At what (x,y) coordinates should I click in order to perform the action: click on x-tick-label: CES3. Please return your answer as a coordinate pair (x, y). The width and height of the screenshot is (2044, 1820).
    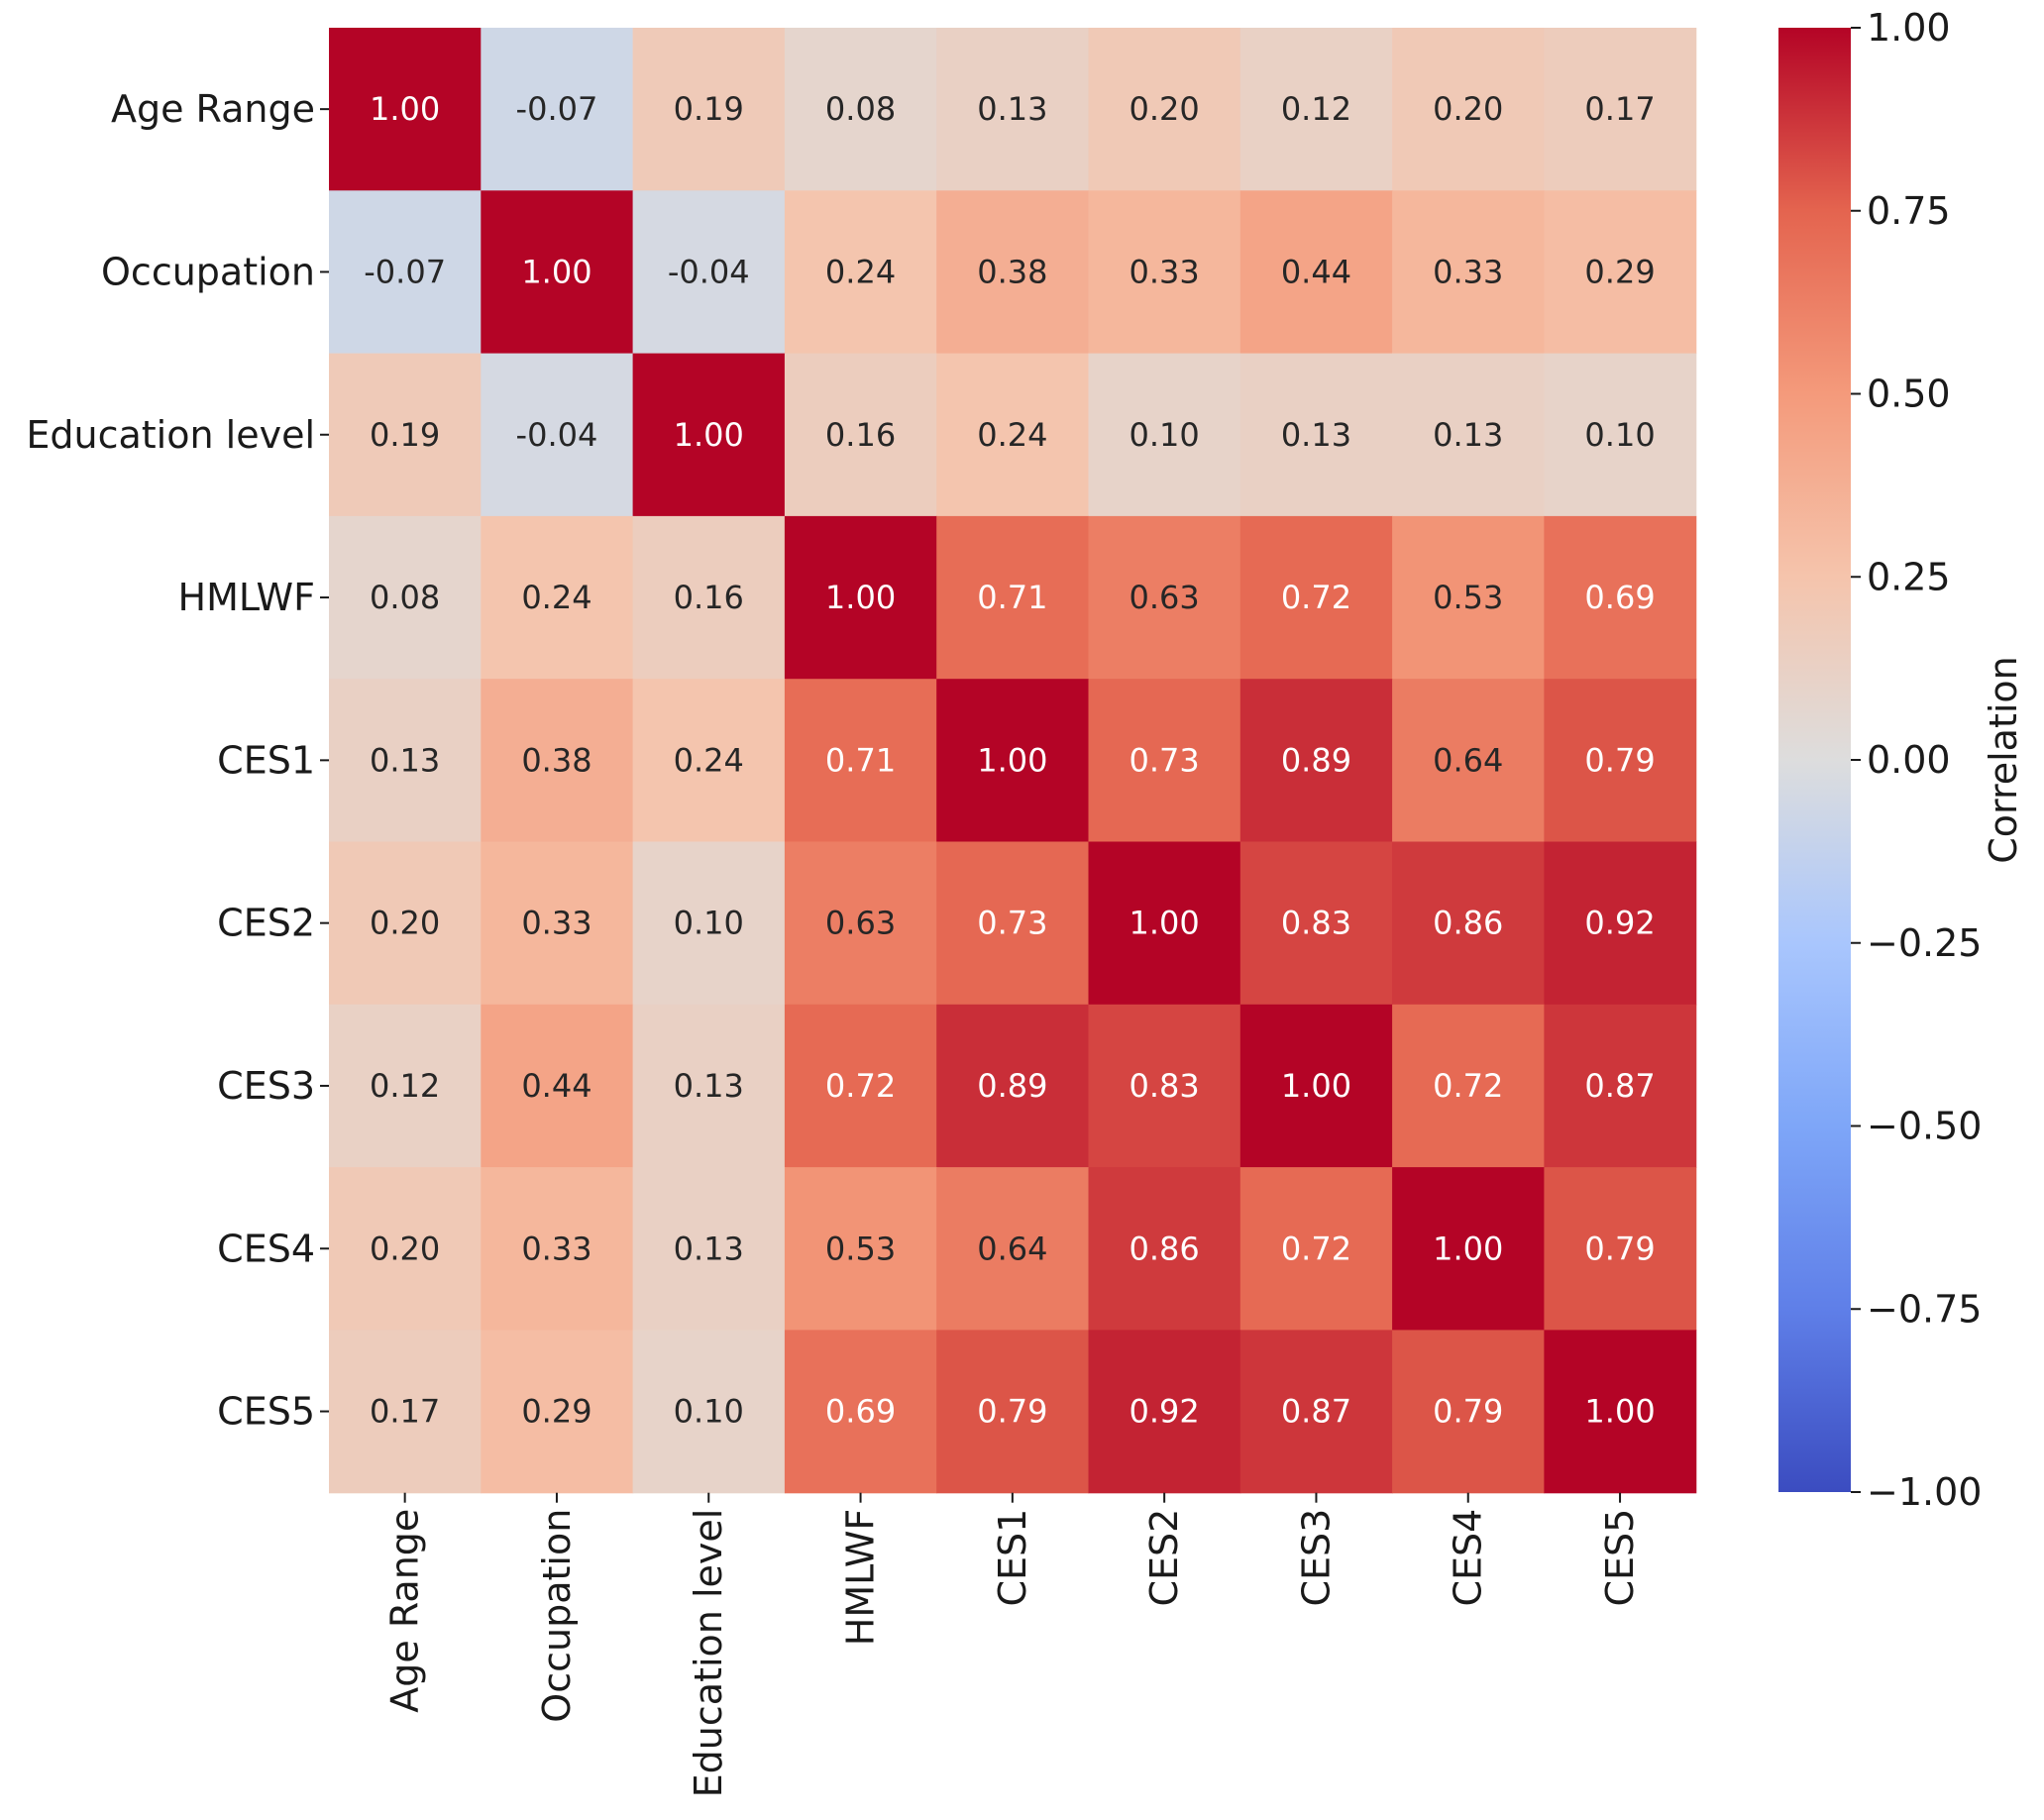
    Looking at the image, I should click on (1316, 1558).